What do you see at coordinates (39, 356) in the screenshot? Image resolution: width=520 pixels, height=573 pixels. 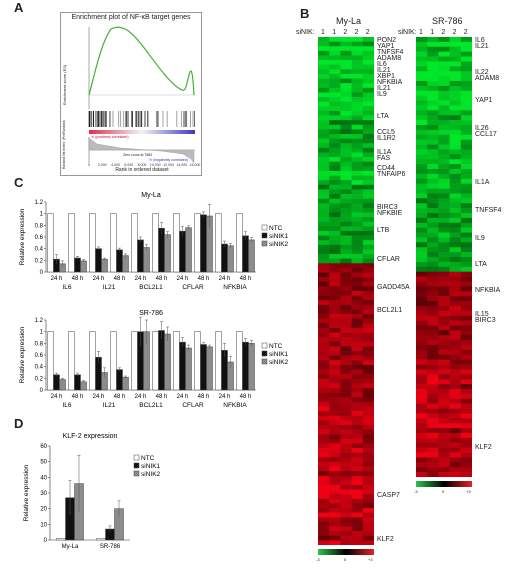 I see `y-tick-label: 0.6` at bounding box center [39, 356].